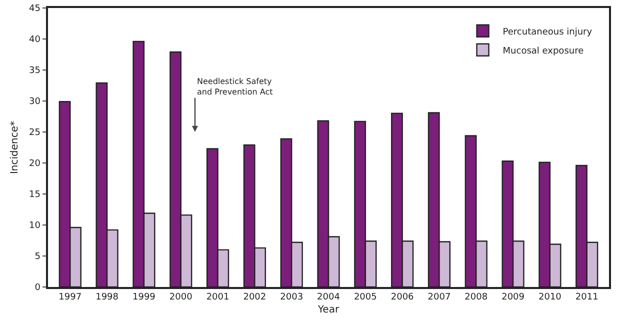  What do you see at coordinates (365, 297) in the screenshot?
I see `x-tick-label: 2005` at bounding box center [365, 297].